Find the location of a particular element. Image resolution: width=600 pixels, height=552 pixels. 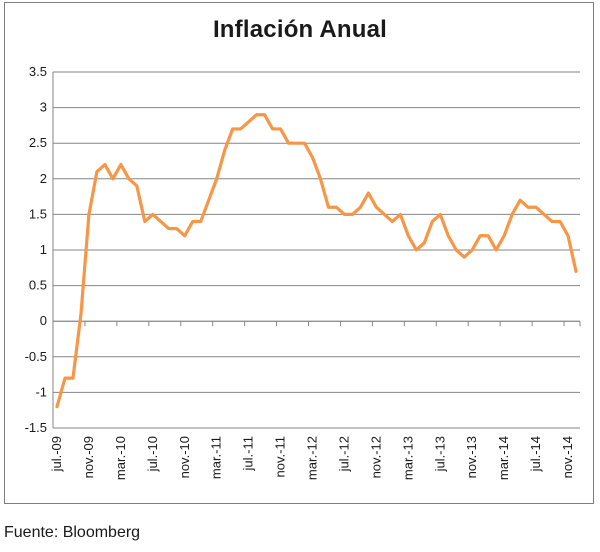

x-tick-label: nov.-09 is located at coordinates (88, 457).